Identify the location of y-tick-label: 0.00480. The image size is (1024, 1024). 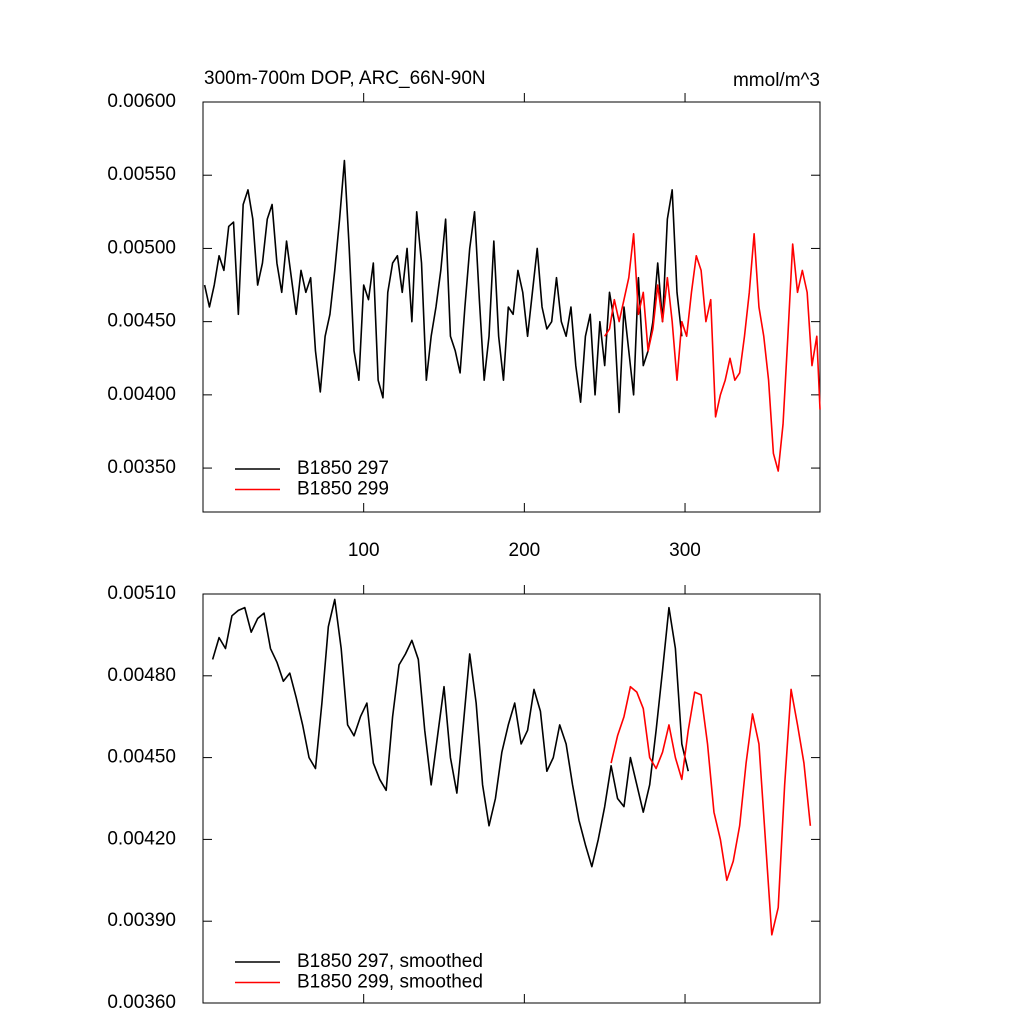
(141, 675).